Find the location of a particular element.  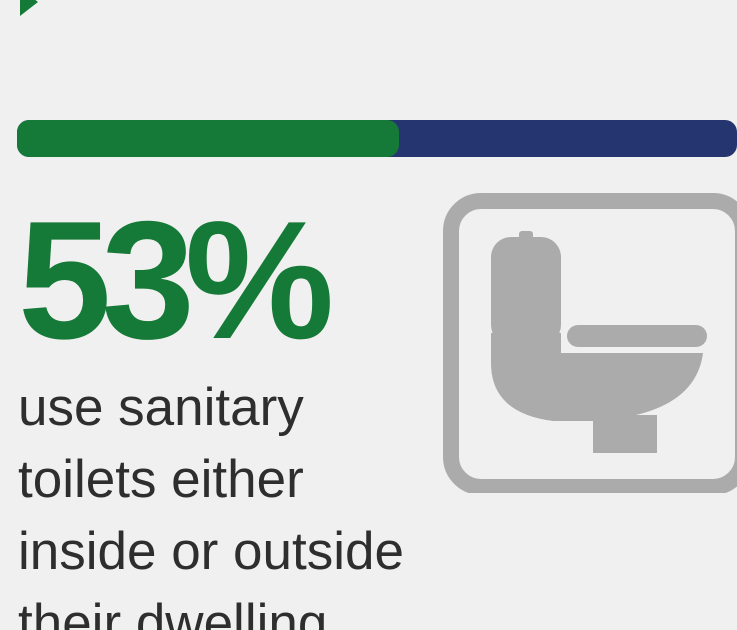

stat-description-line: their dwelling is located at coordinates (173, 612).